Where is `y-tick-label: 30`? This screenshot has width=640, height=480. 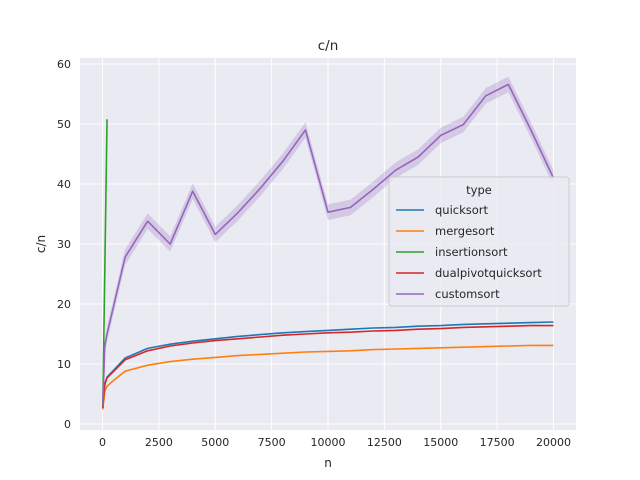
y-tick-label: 30 is located at coordinates (64, 244).